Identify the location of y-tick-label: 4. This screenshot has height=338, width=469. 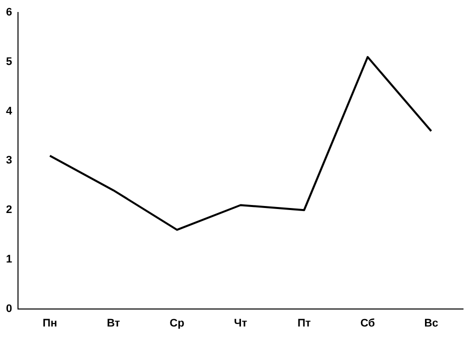
(9, 111).